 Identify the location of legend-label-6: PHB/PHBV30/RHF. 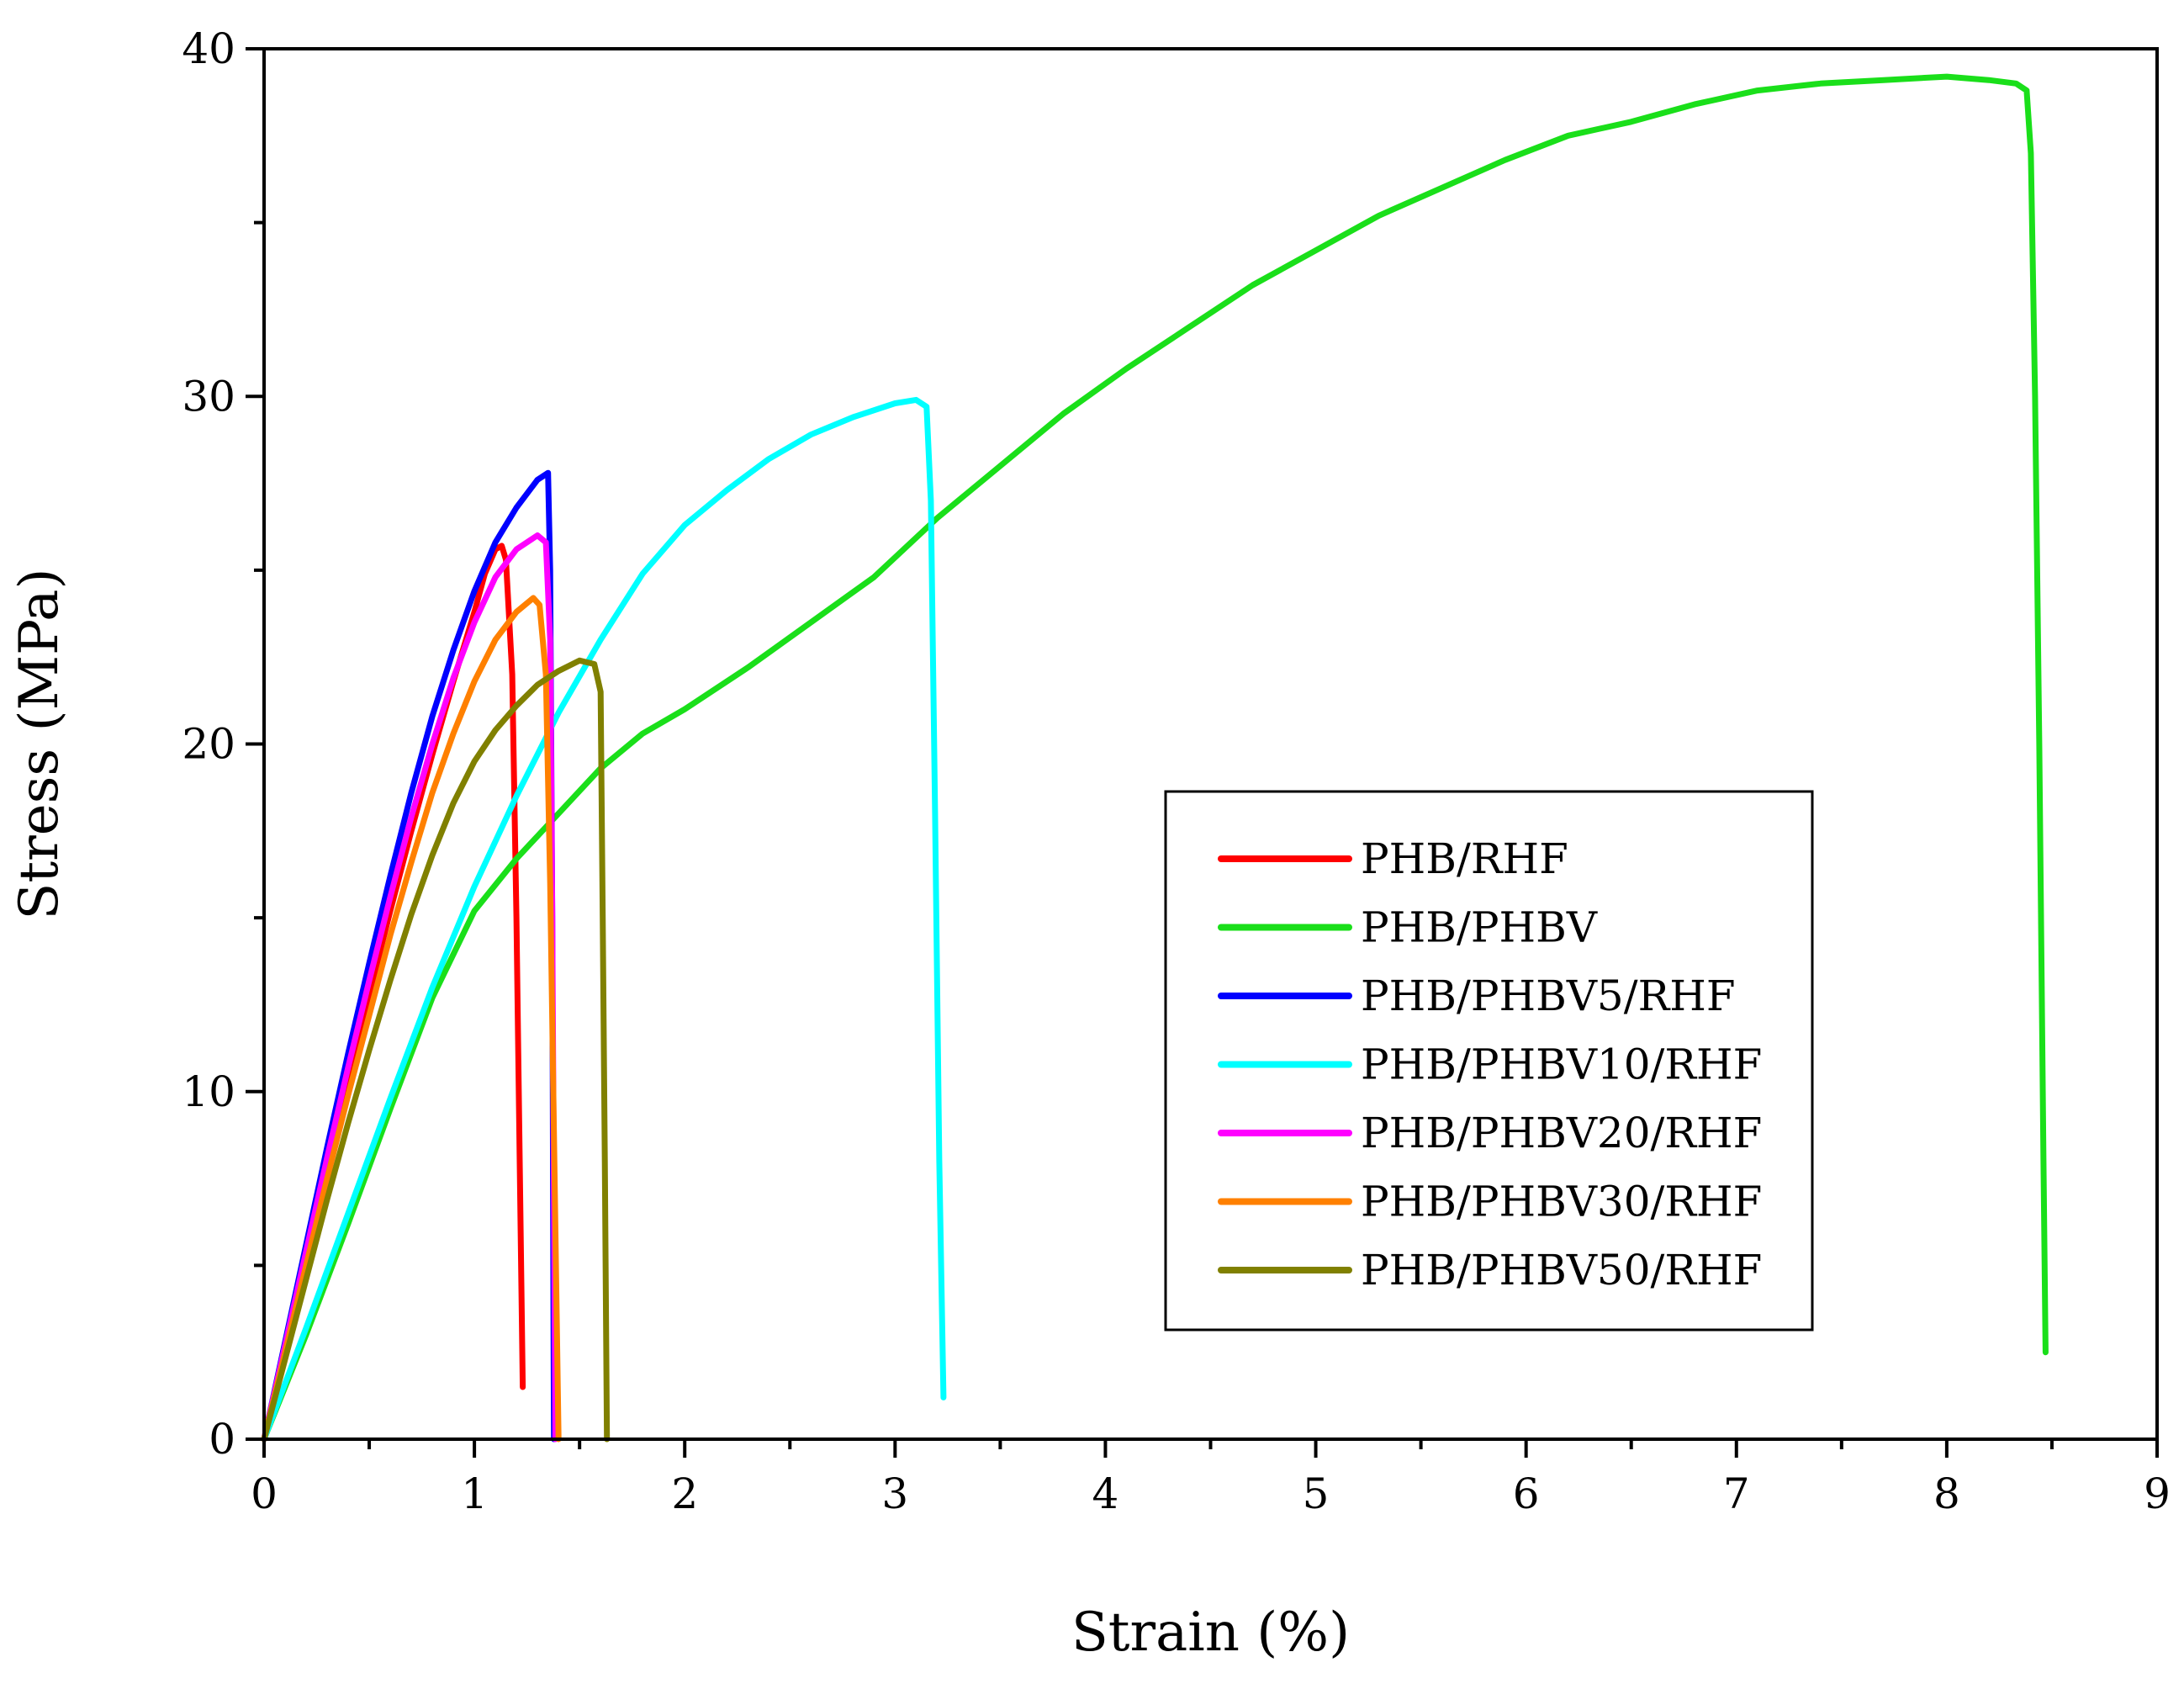
(1561, 1202).